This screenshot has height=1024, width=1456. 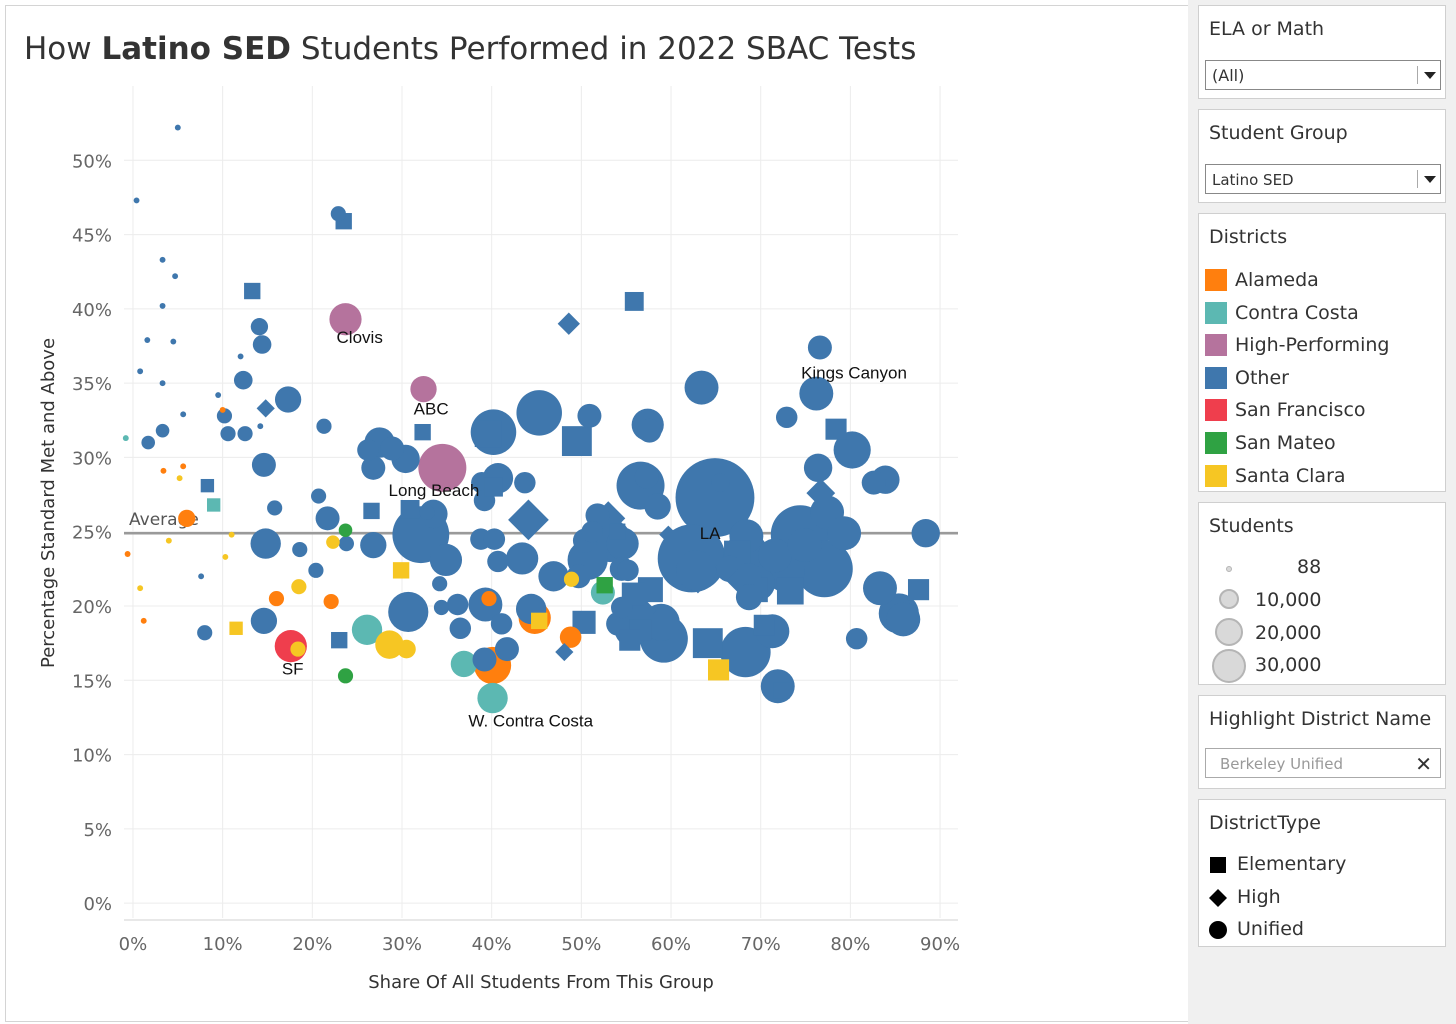 What do you see at coordinates (1323, 378) in the screenshot?
I see `legend-item-other: Other` at bounding box center [1323, 378].